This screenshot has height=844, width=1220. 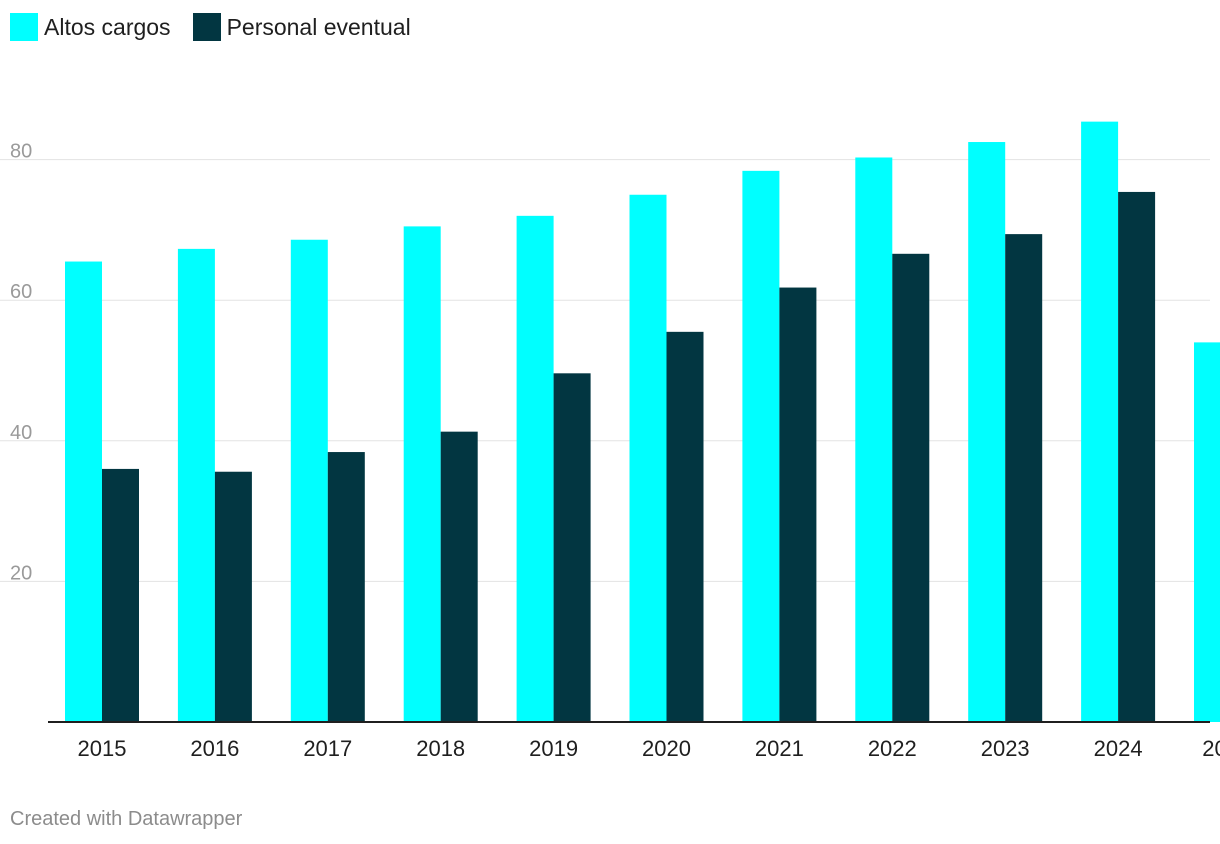 What do you see at coordinates (666, 748) in the screenshot?
I see `x-tick-label-2020: 2020` at bounding box center [666, 748].